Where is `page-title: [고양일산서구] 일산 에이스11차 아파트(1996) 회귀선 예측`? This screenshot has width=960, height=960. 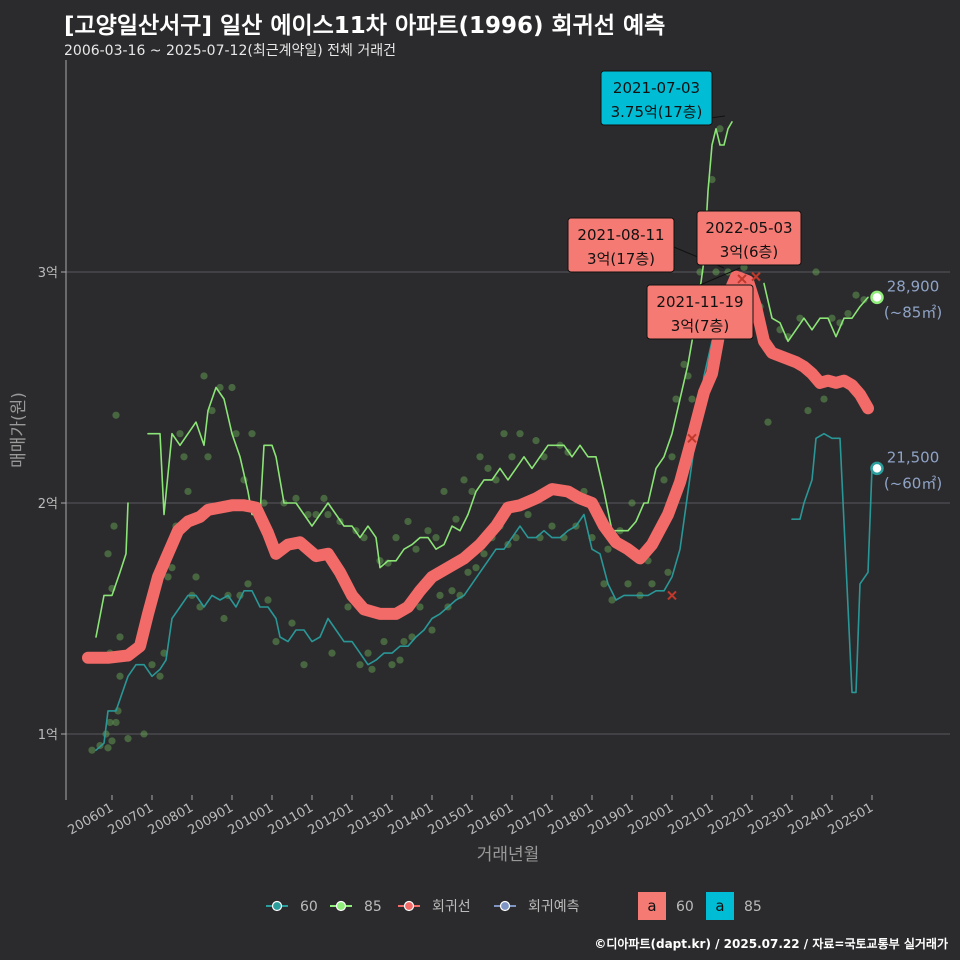 page-title: [고양일산서구] 일산 에이스11차 아파트(1996) 회귀선 예측 is located at coordinates (365, 26).